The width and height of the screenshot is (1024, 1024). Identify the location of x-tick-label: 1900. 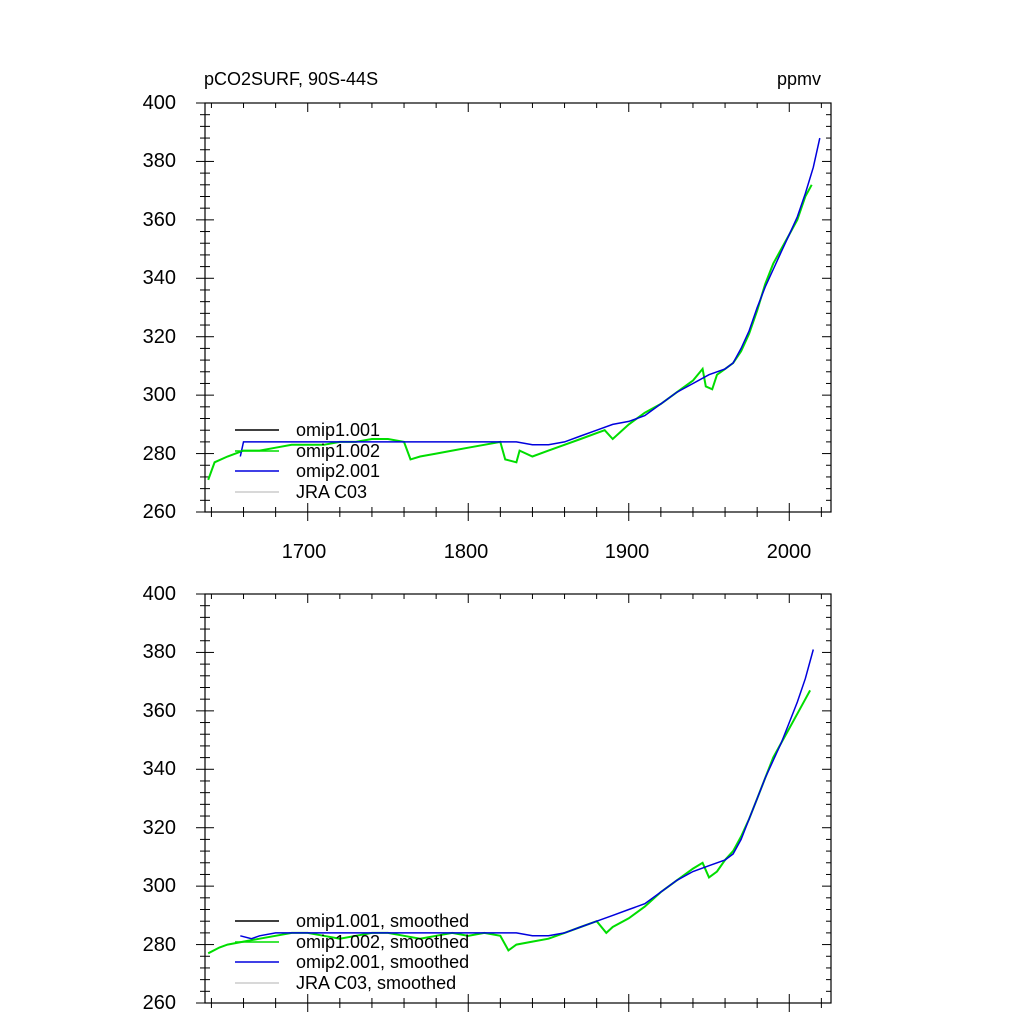
(627, 552).